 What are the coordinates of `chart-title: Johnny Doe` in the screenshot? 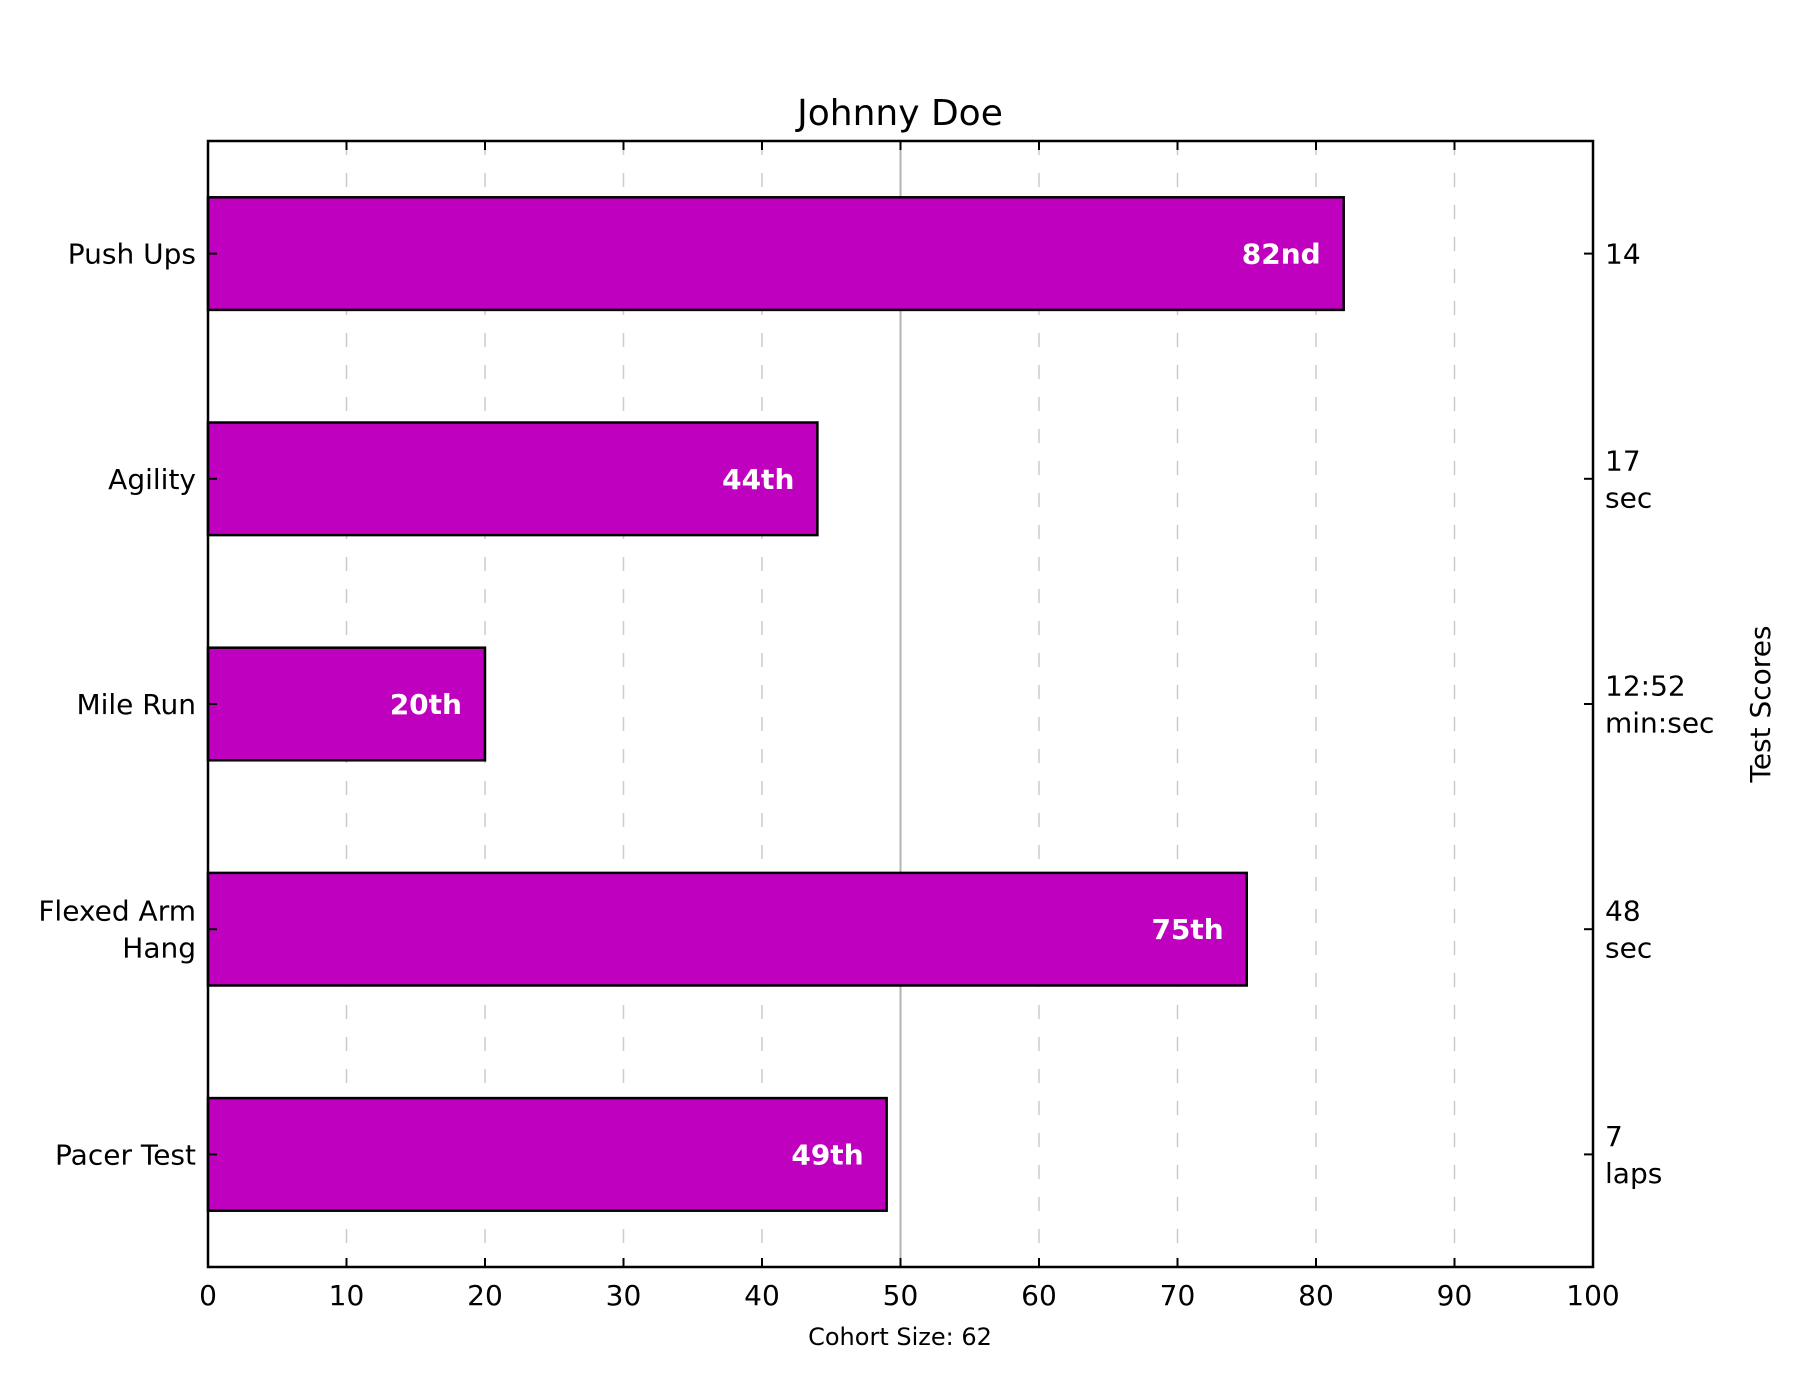 It's located at (899, 113).